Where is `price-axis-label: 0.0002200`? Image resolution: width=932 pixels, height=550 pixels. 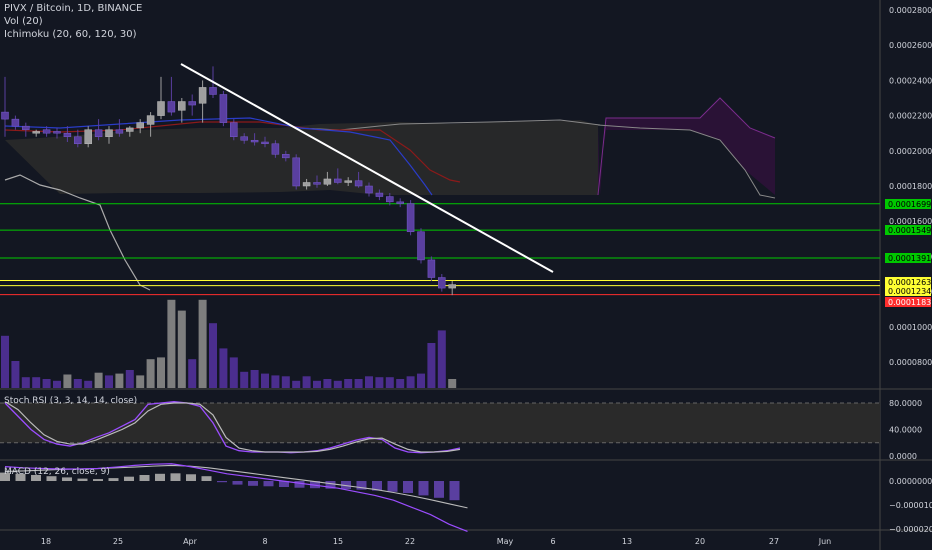
price-axis-label: 0.0002200 is located at coordinates (910, 116).